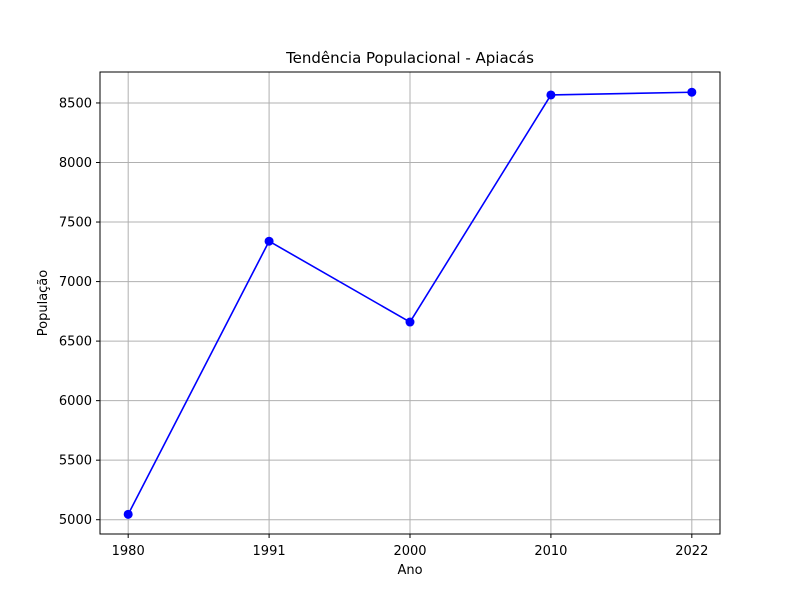 The image size is (800, 600). I want to click on y-tick-label: 8500, so click(75, 103).